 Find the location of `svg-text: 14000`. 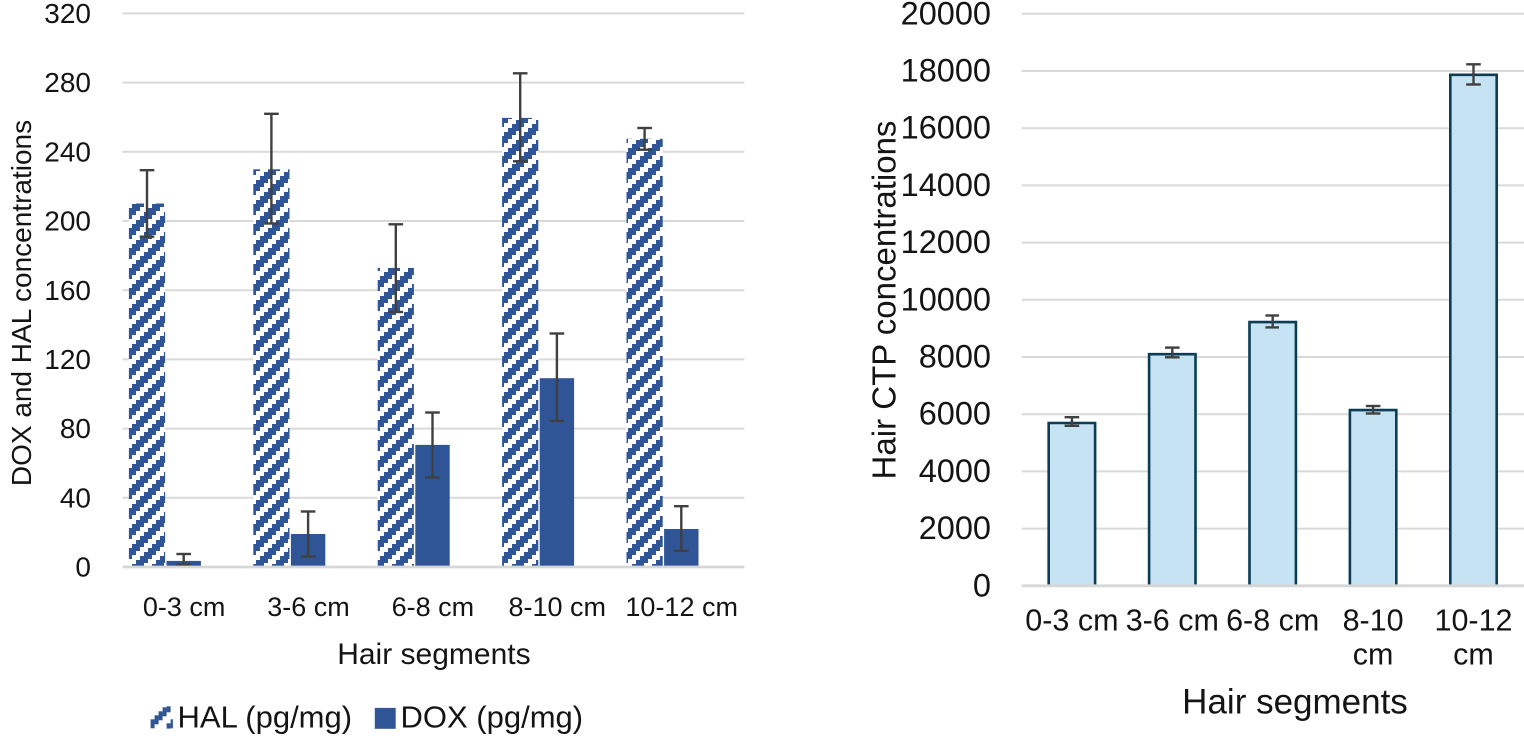

svg-text: 14000 is located at coordinates (946, 185).